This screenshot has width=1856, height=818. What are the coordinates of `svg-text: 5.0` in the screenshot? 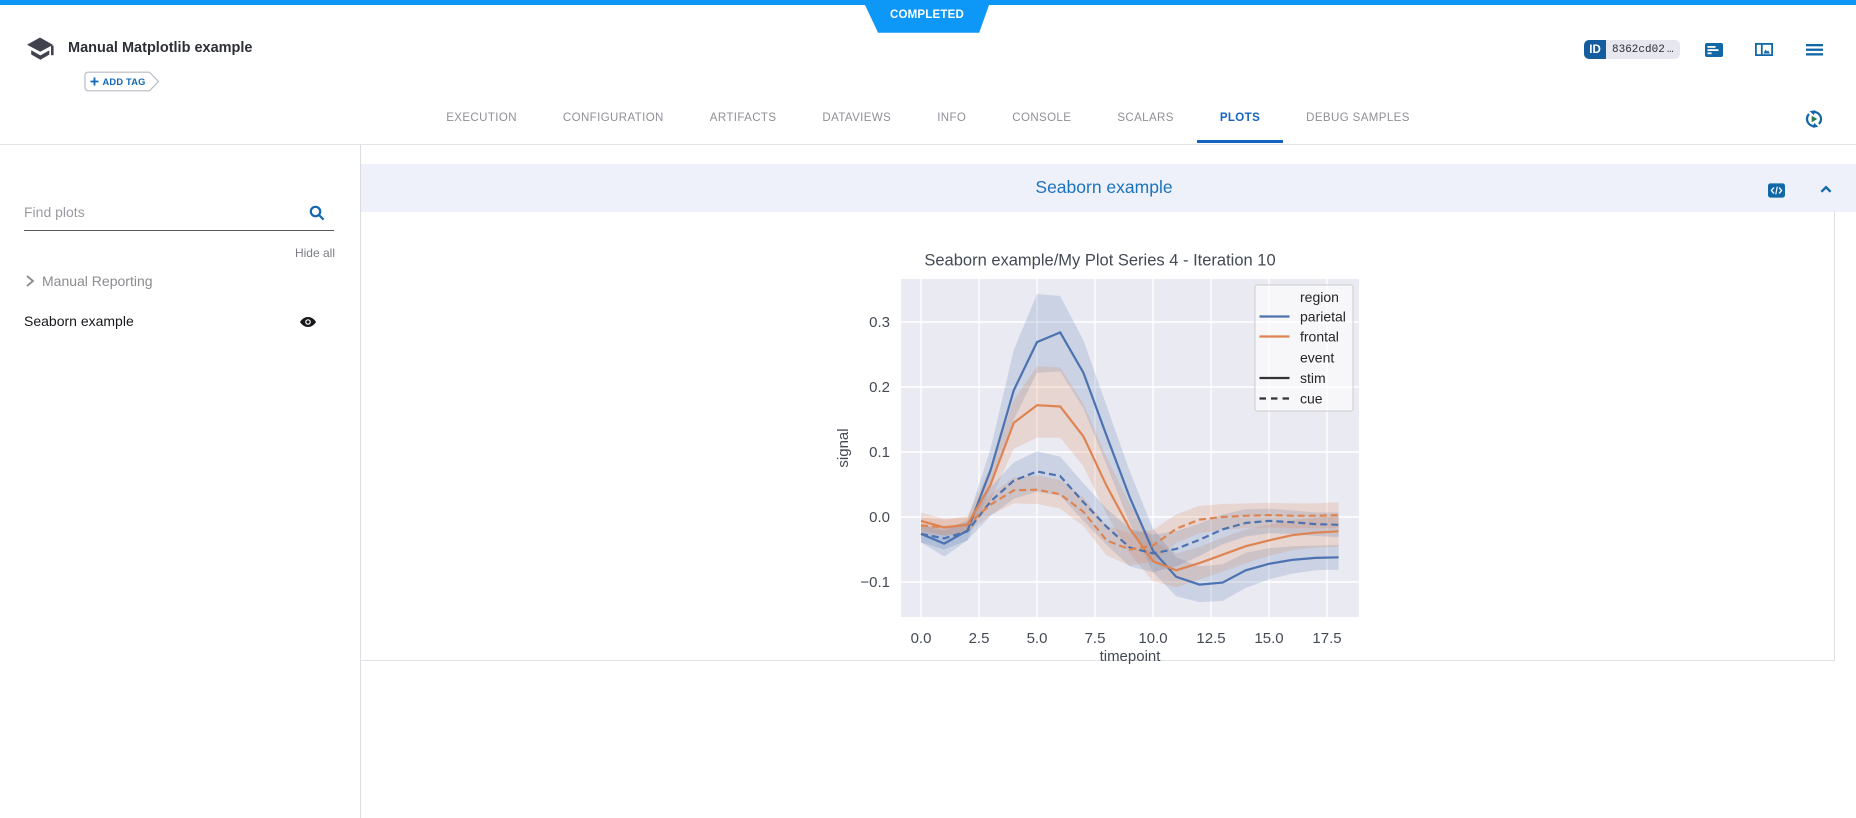 It's located at (1037, 638).